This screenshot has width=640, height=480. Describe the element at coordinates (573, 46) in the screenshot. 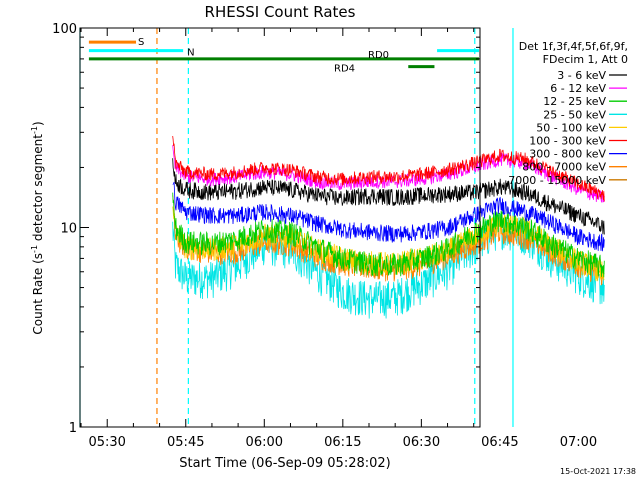

I see `legend-header-line1: Det 1f,3f,4f,5f,6f,9f,` at that location.